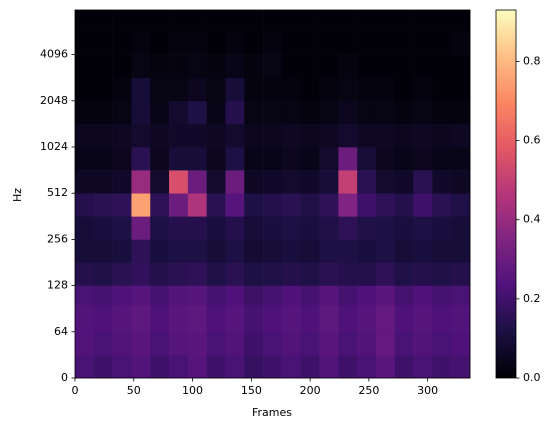  What do you see at coordinates (54, 146) in the screenshot?
I see `y-tick-label: 1024` at bounding box center [54, 146].